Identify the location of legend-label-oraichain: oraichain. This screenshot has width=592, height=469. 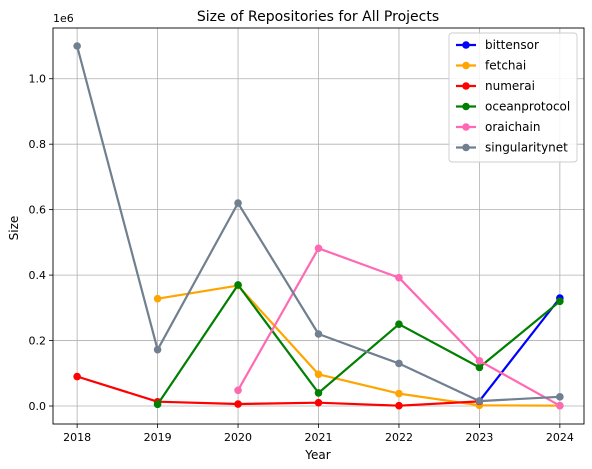
(512, 127).